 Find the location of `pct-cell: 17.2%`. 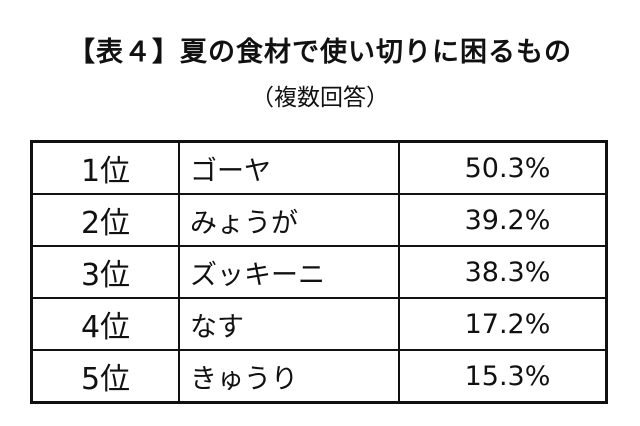

pct-cell: 17.2% is located at coordinates (503, 324).